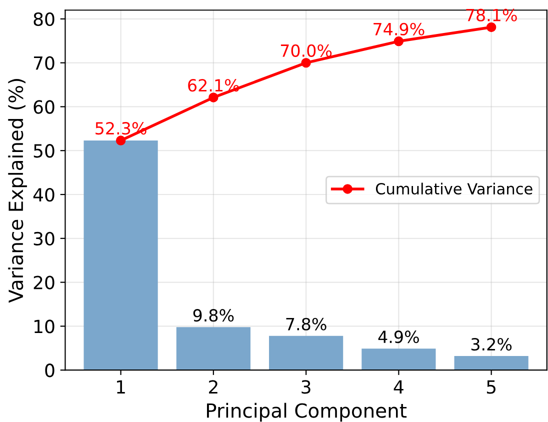 This screenshot has width=548, height=422. What do you see at coordinates (306, 324) in the screenshot?
I see `data-label: 7.8%` at bounding box center [306, 324].